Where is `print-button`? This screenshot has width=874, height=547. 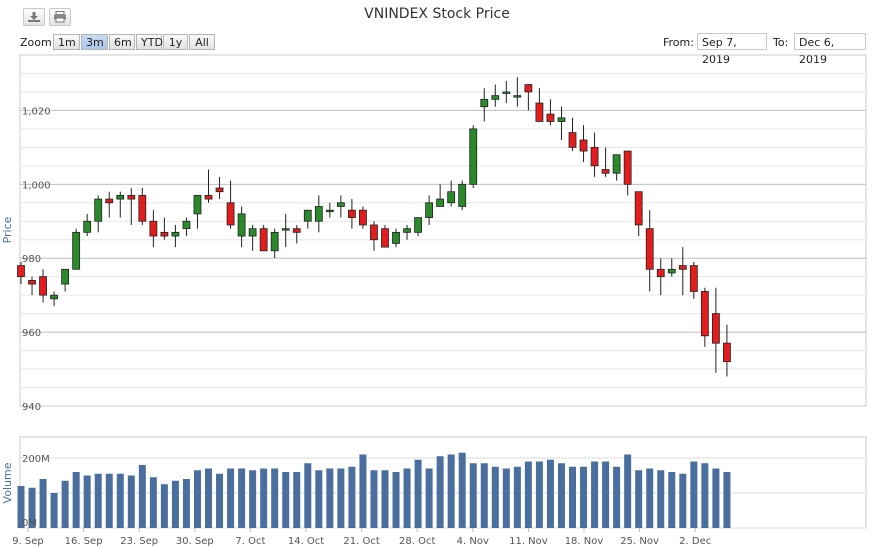 print-button is located at coordinates (60, 17).